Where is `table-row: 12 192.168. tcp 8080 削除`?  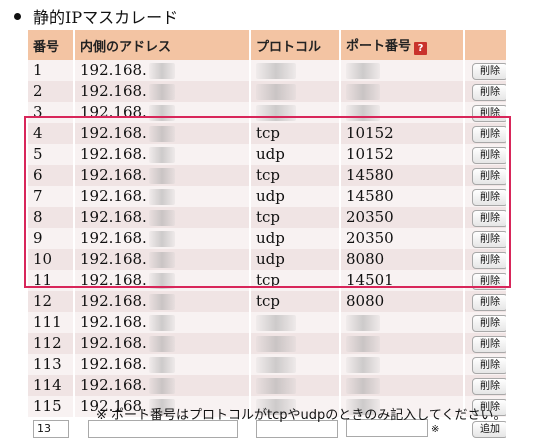 table-row: 12 192.168. tcp 8080 削除 is located at coordinates (267, 301).